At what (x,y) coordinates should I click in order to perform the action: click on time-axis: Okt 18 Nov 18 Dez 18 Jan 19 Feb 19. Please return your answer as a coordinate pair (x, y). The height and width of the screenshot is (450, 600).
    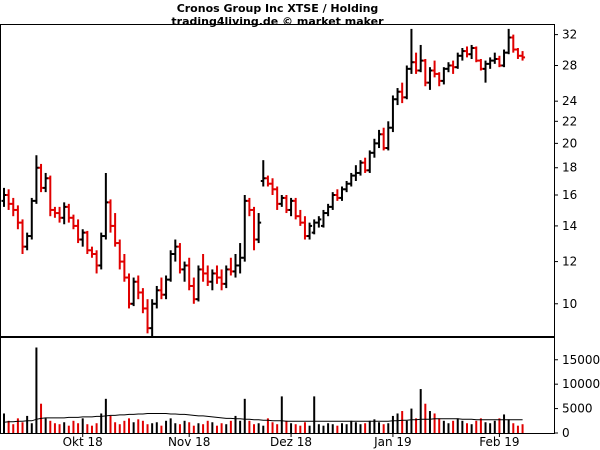
    Looking at the image, I should click on (291, 441).